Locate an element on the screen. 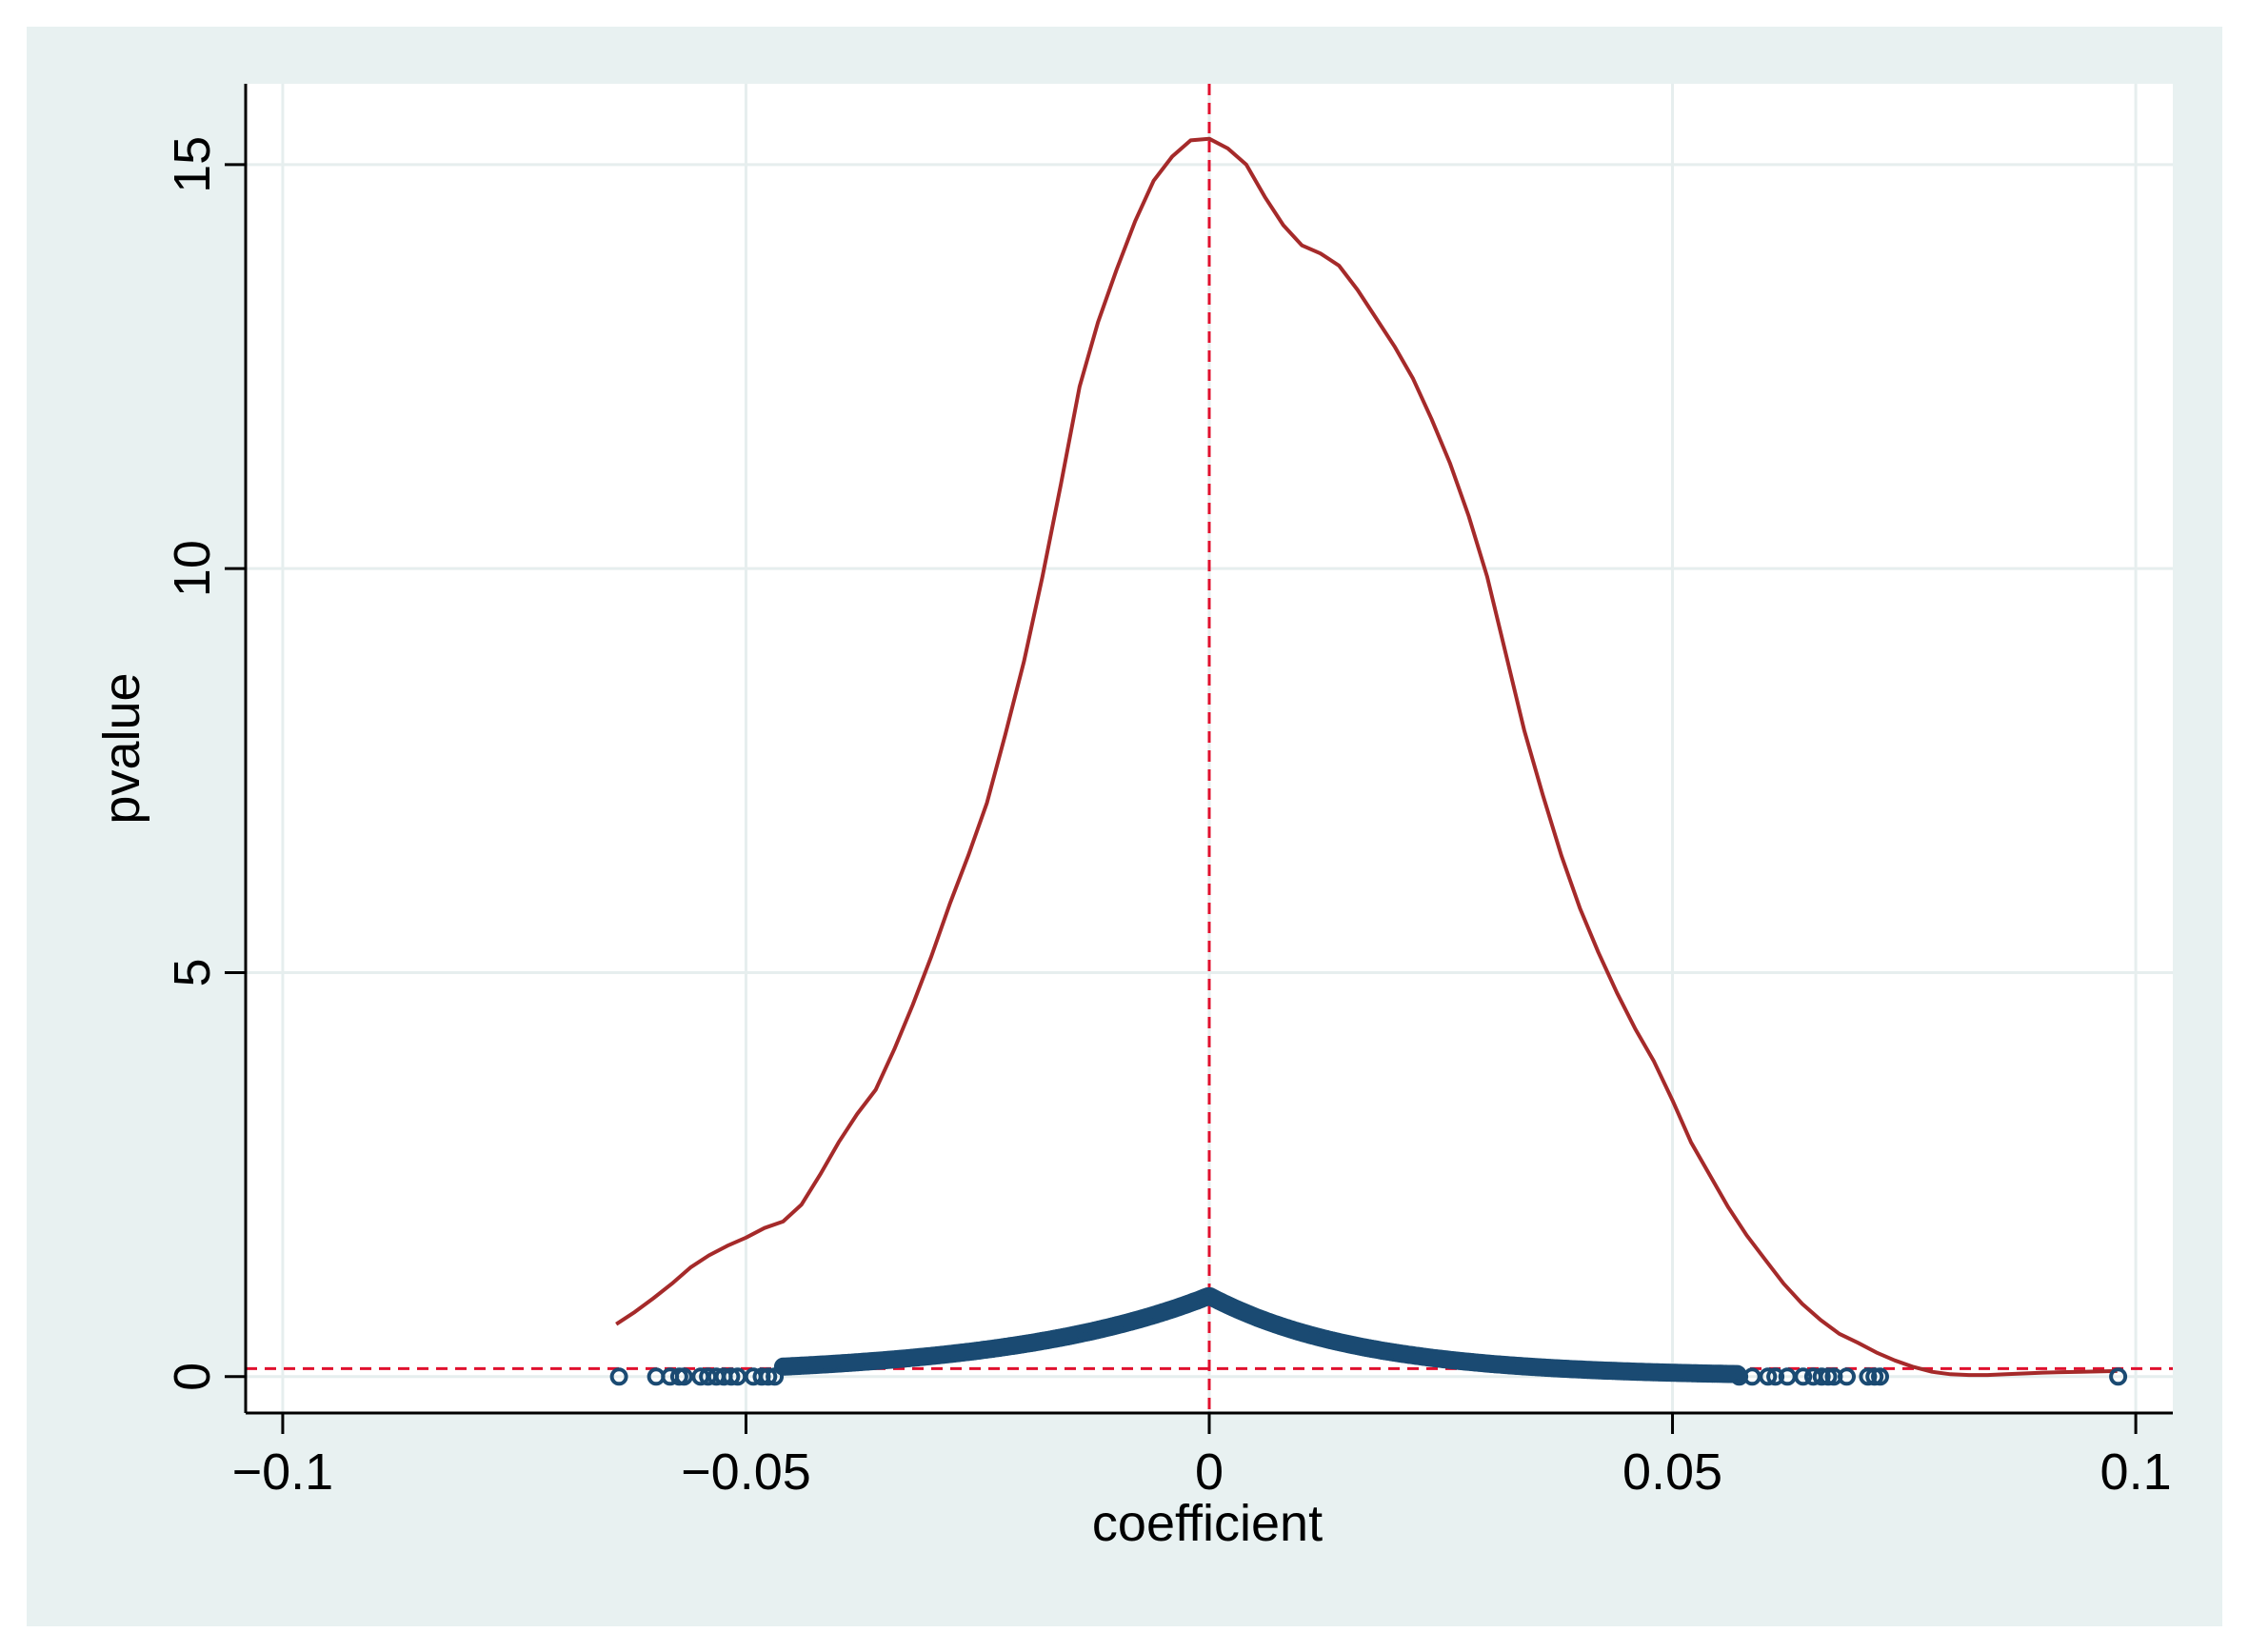 The image size is (2249, 1652). y-axis-label: pvalue is located at coordinates (122, 748).